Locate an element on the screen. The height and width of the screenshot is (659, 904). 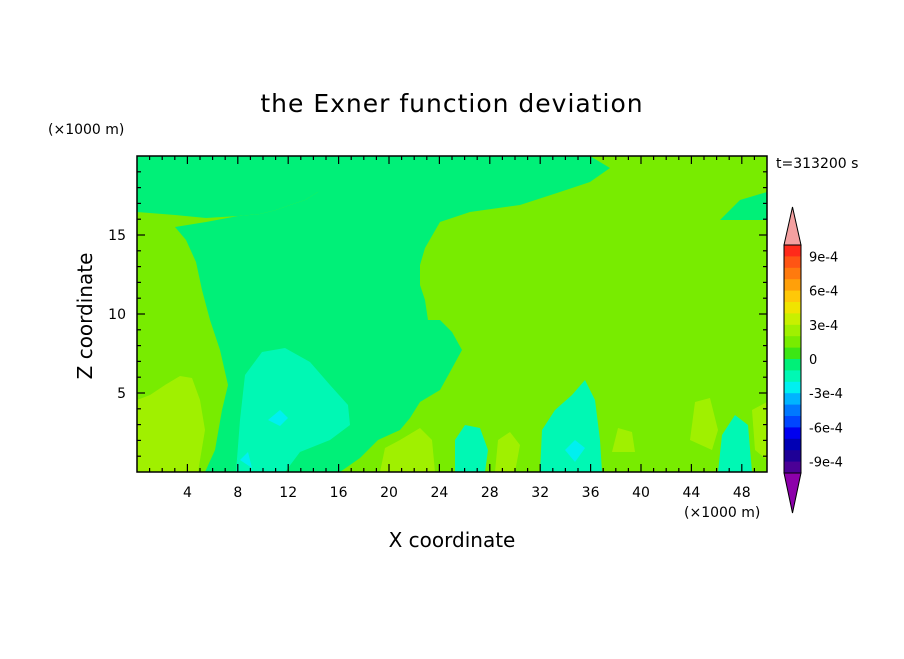
positive-patch-right3 is located at coordinates (704, 424).